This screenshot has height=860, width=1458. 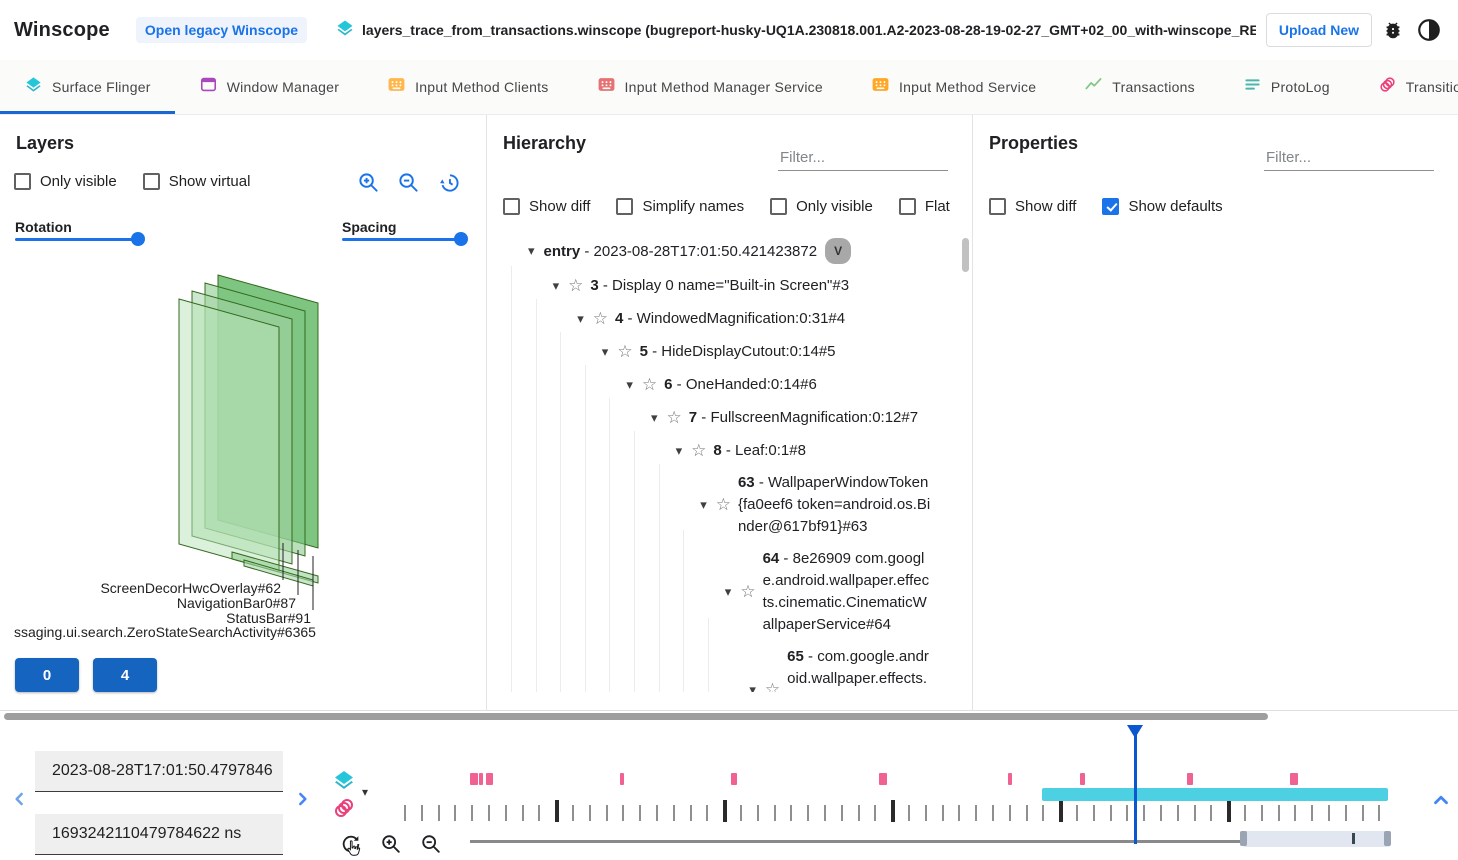 What do you see at coordinates (405, 239) in the screenshot?
I see `spacing-slider` at bounding box center [405, 239].